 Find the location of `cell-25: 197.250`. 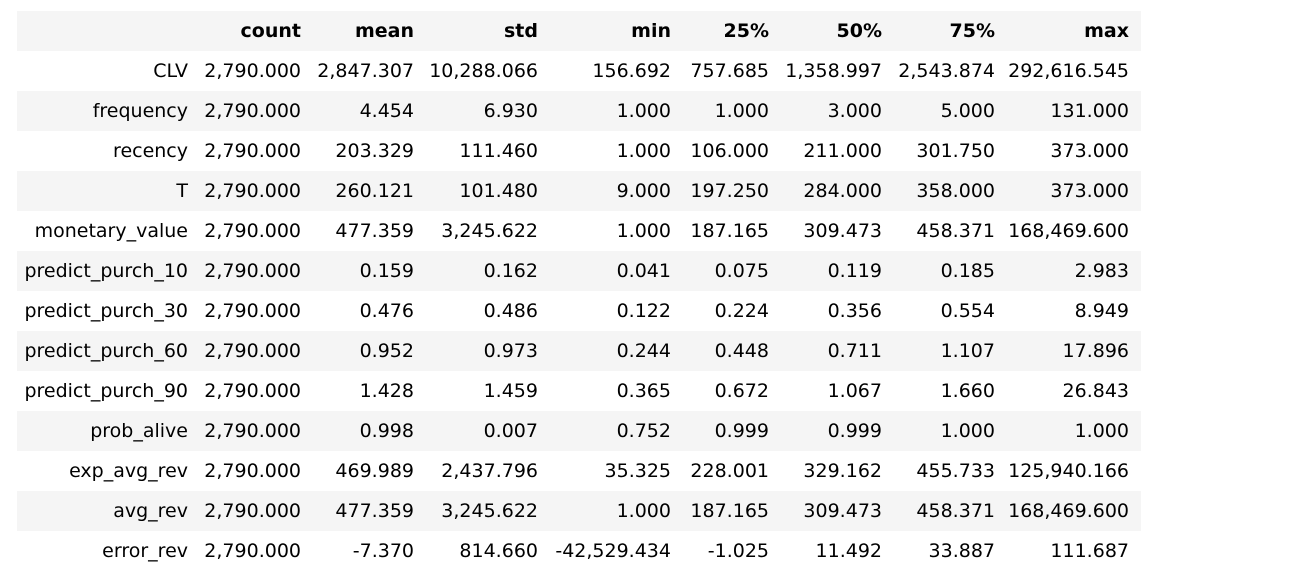

cell-25: 197.250 is located at coordinates (732, 191).